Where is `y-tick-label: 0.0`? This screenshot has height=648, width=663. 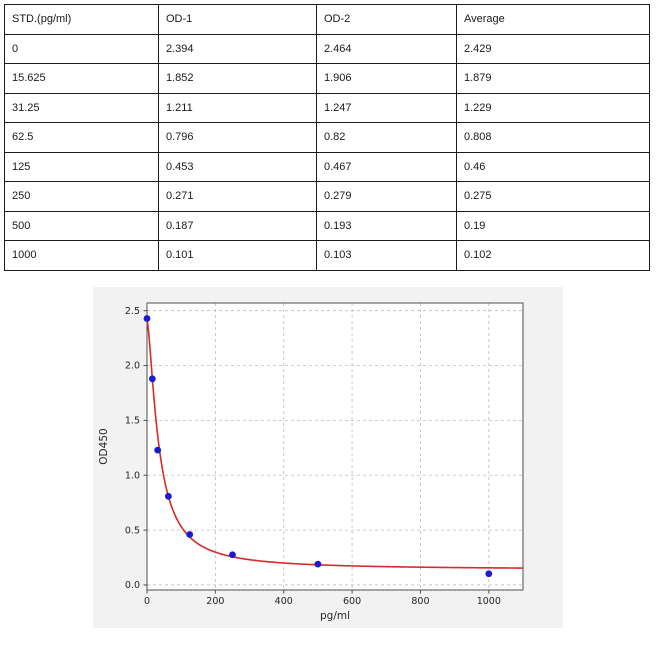 y-tick-label: 0.0 is located at coordinates (132, 585).